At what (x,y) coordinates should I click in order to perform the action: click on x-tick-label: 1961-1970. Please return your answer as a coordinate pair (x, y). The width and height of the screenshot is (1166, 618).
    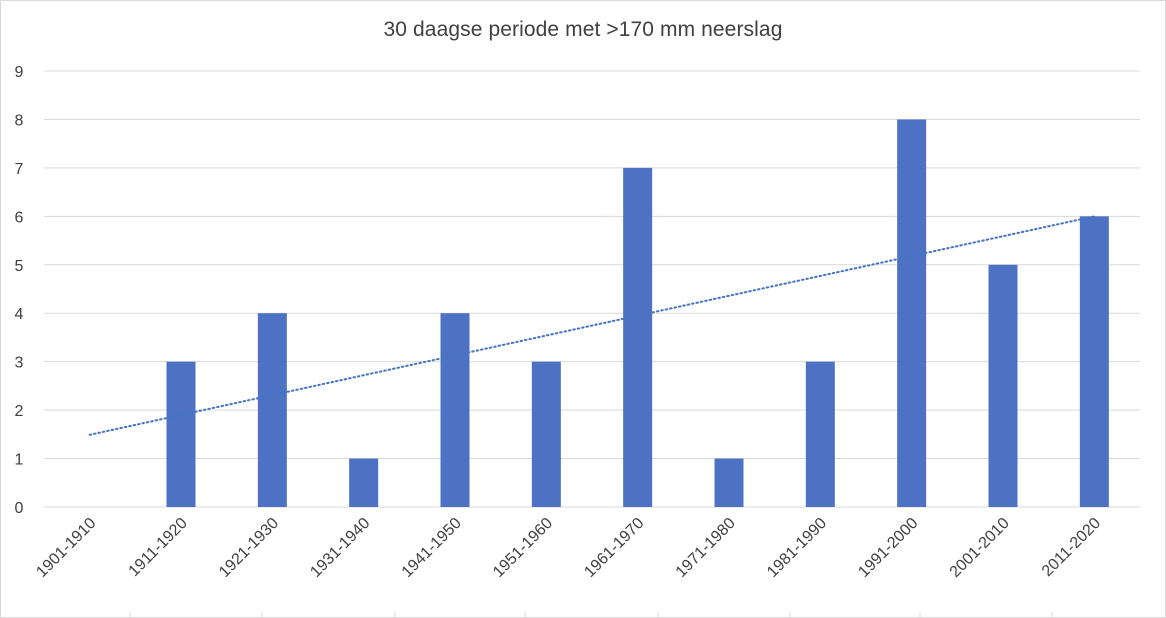
    Looking at the image, I should click on (614, 548).